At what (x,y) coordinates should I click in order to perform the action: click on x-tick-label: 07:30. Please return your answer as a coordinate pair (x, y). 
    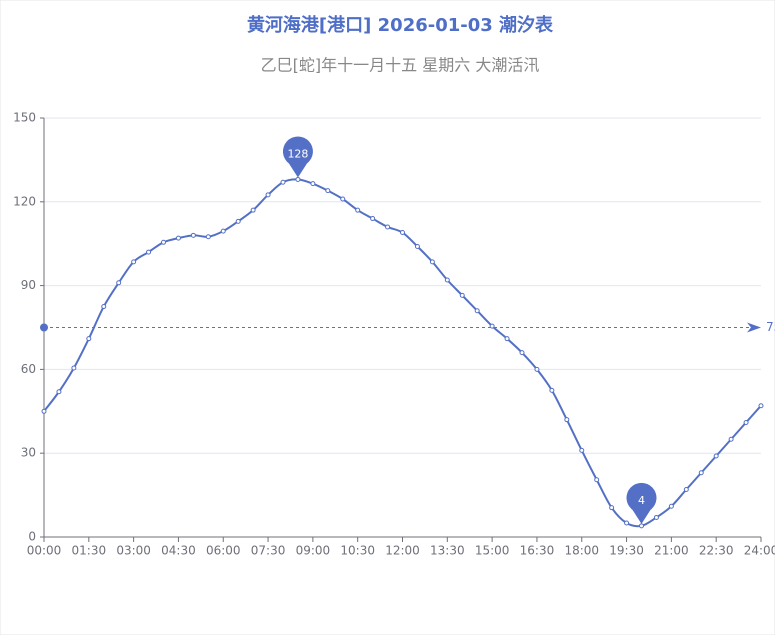
    Looking at the image, I should click on (268, 551).